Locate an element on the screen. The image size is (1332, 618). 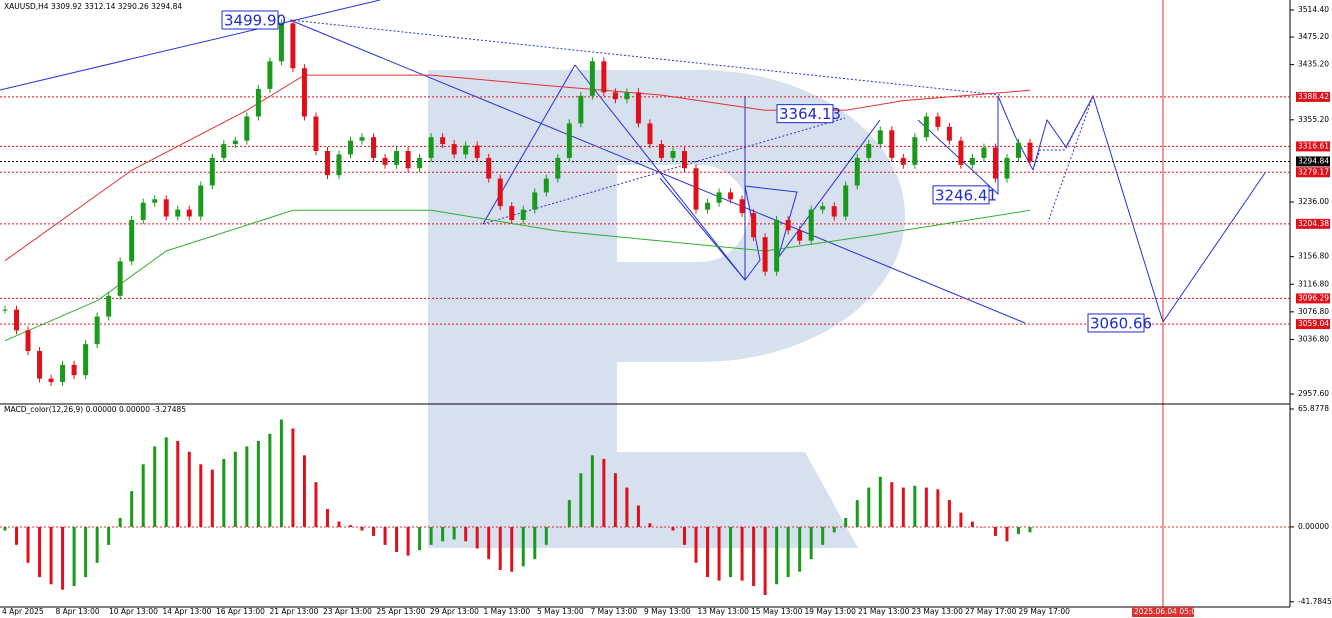
x-tick-label: 21 May 13:00 is located at coordinates (884, 611).